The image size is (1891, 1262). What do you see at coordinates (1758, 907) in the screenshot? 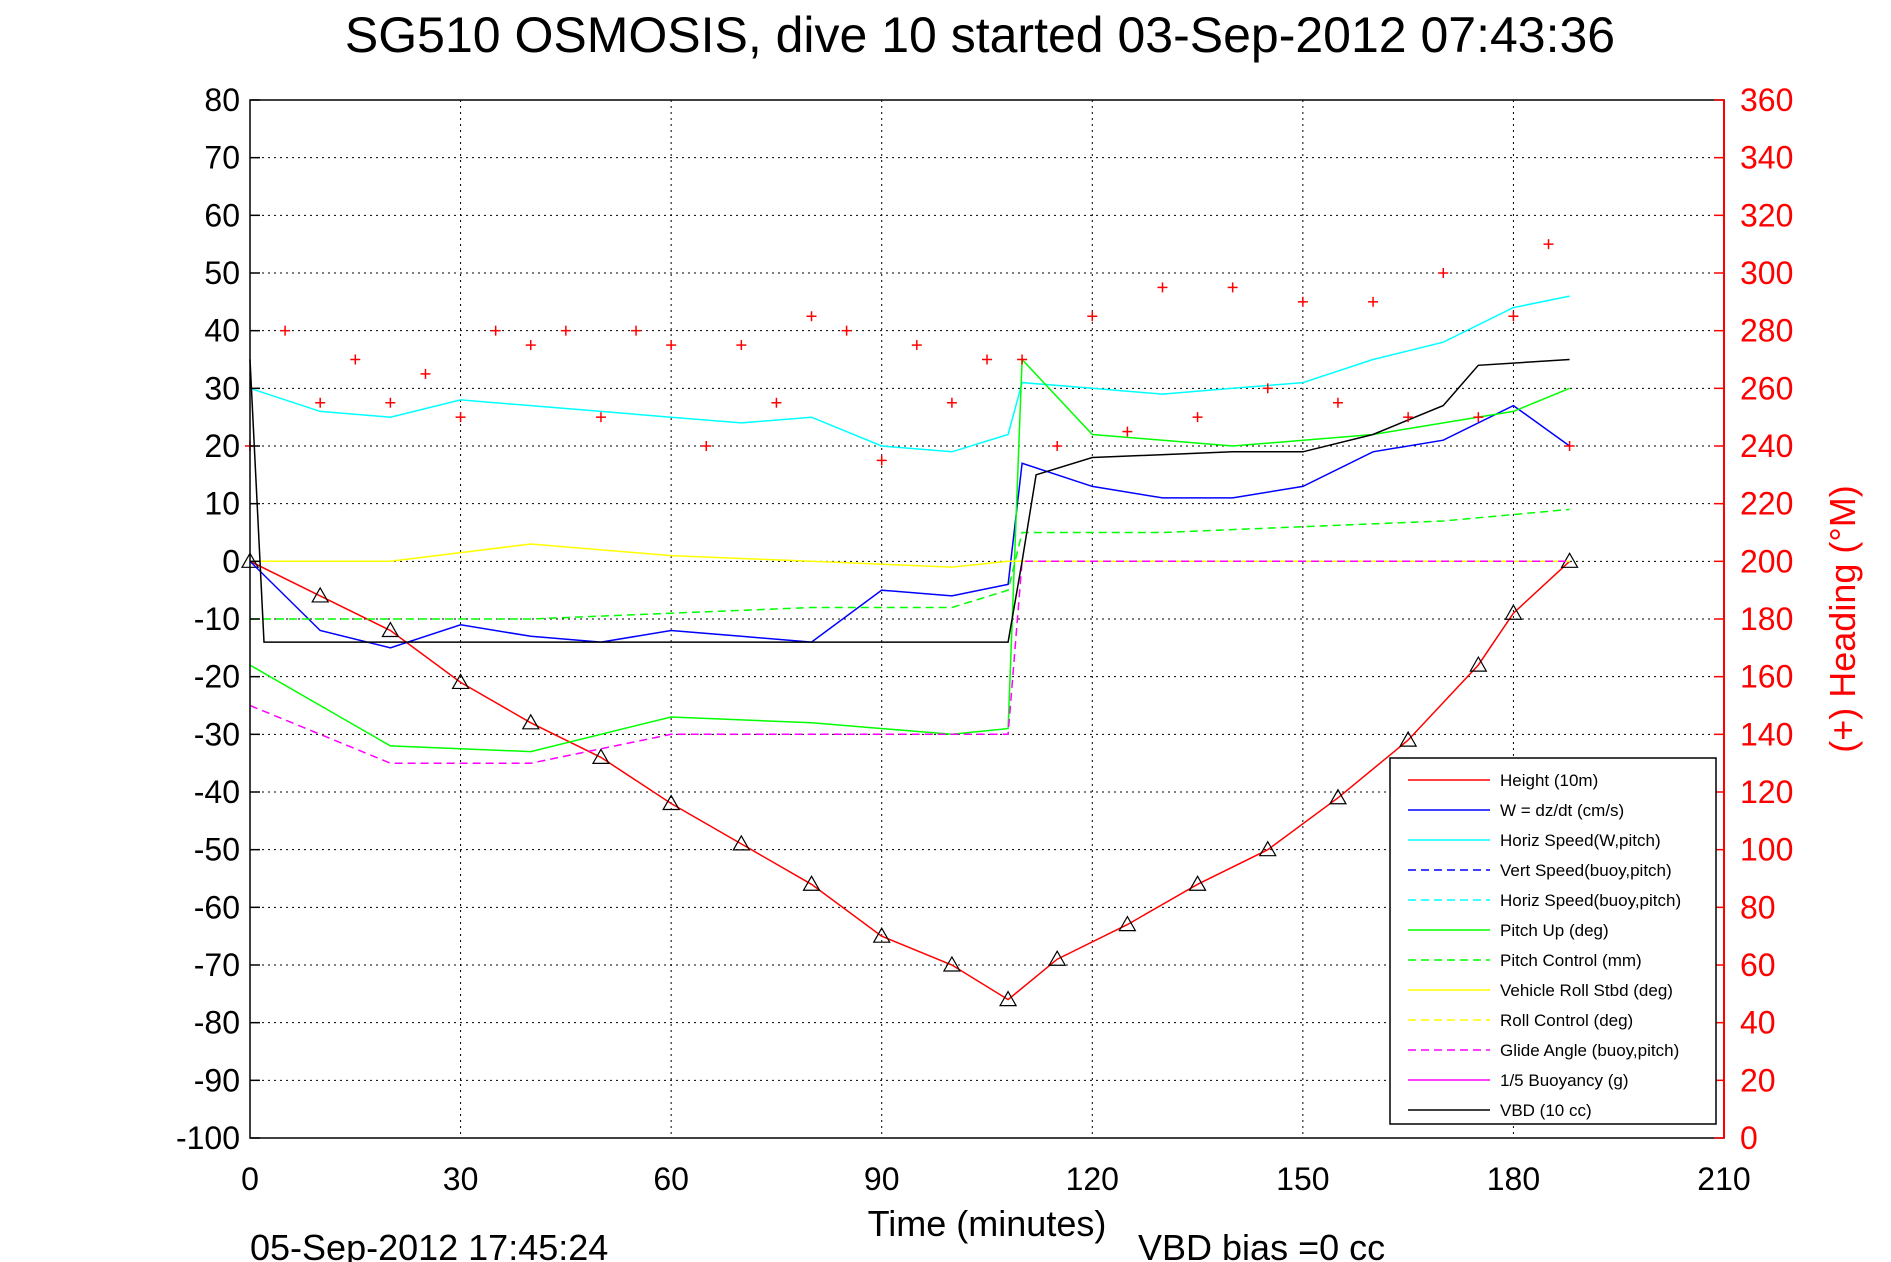
I see `right-tick-label: 80` at bounding box center [1758, 907].